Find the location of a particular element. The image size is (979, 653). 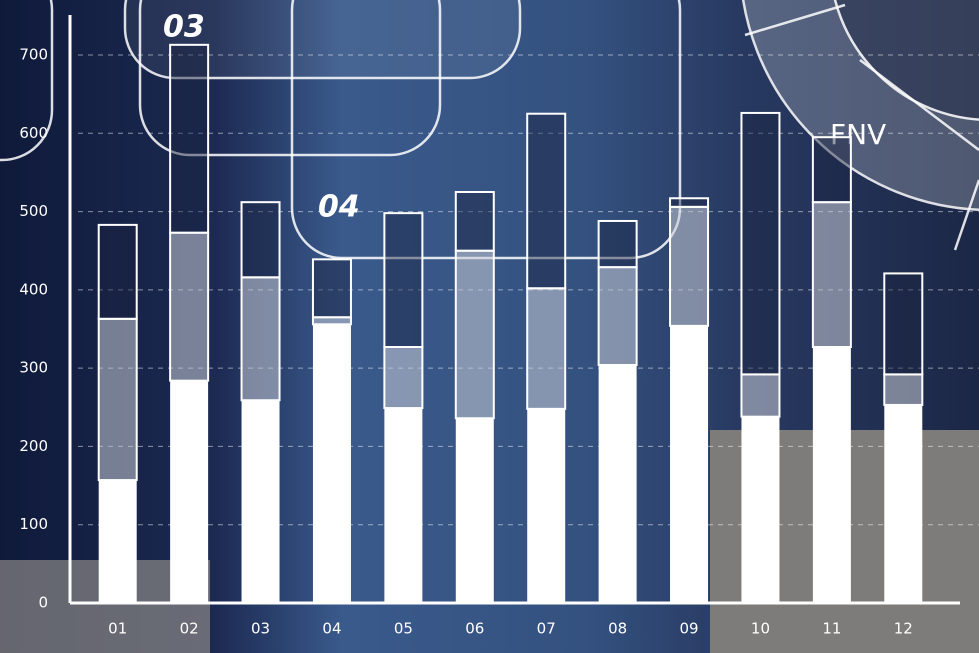

annotation: 04 is located at coordinates (339, 207).